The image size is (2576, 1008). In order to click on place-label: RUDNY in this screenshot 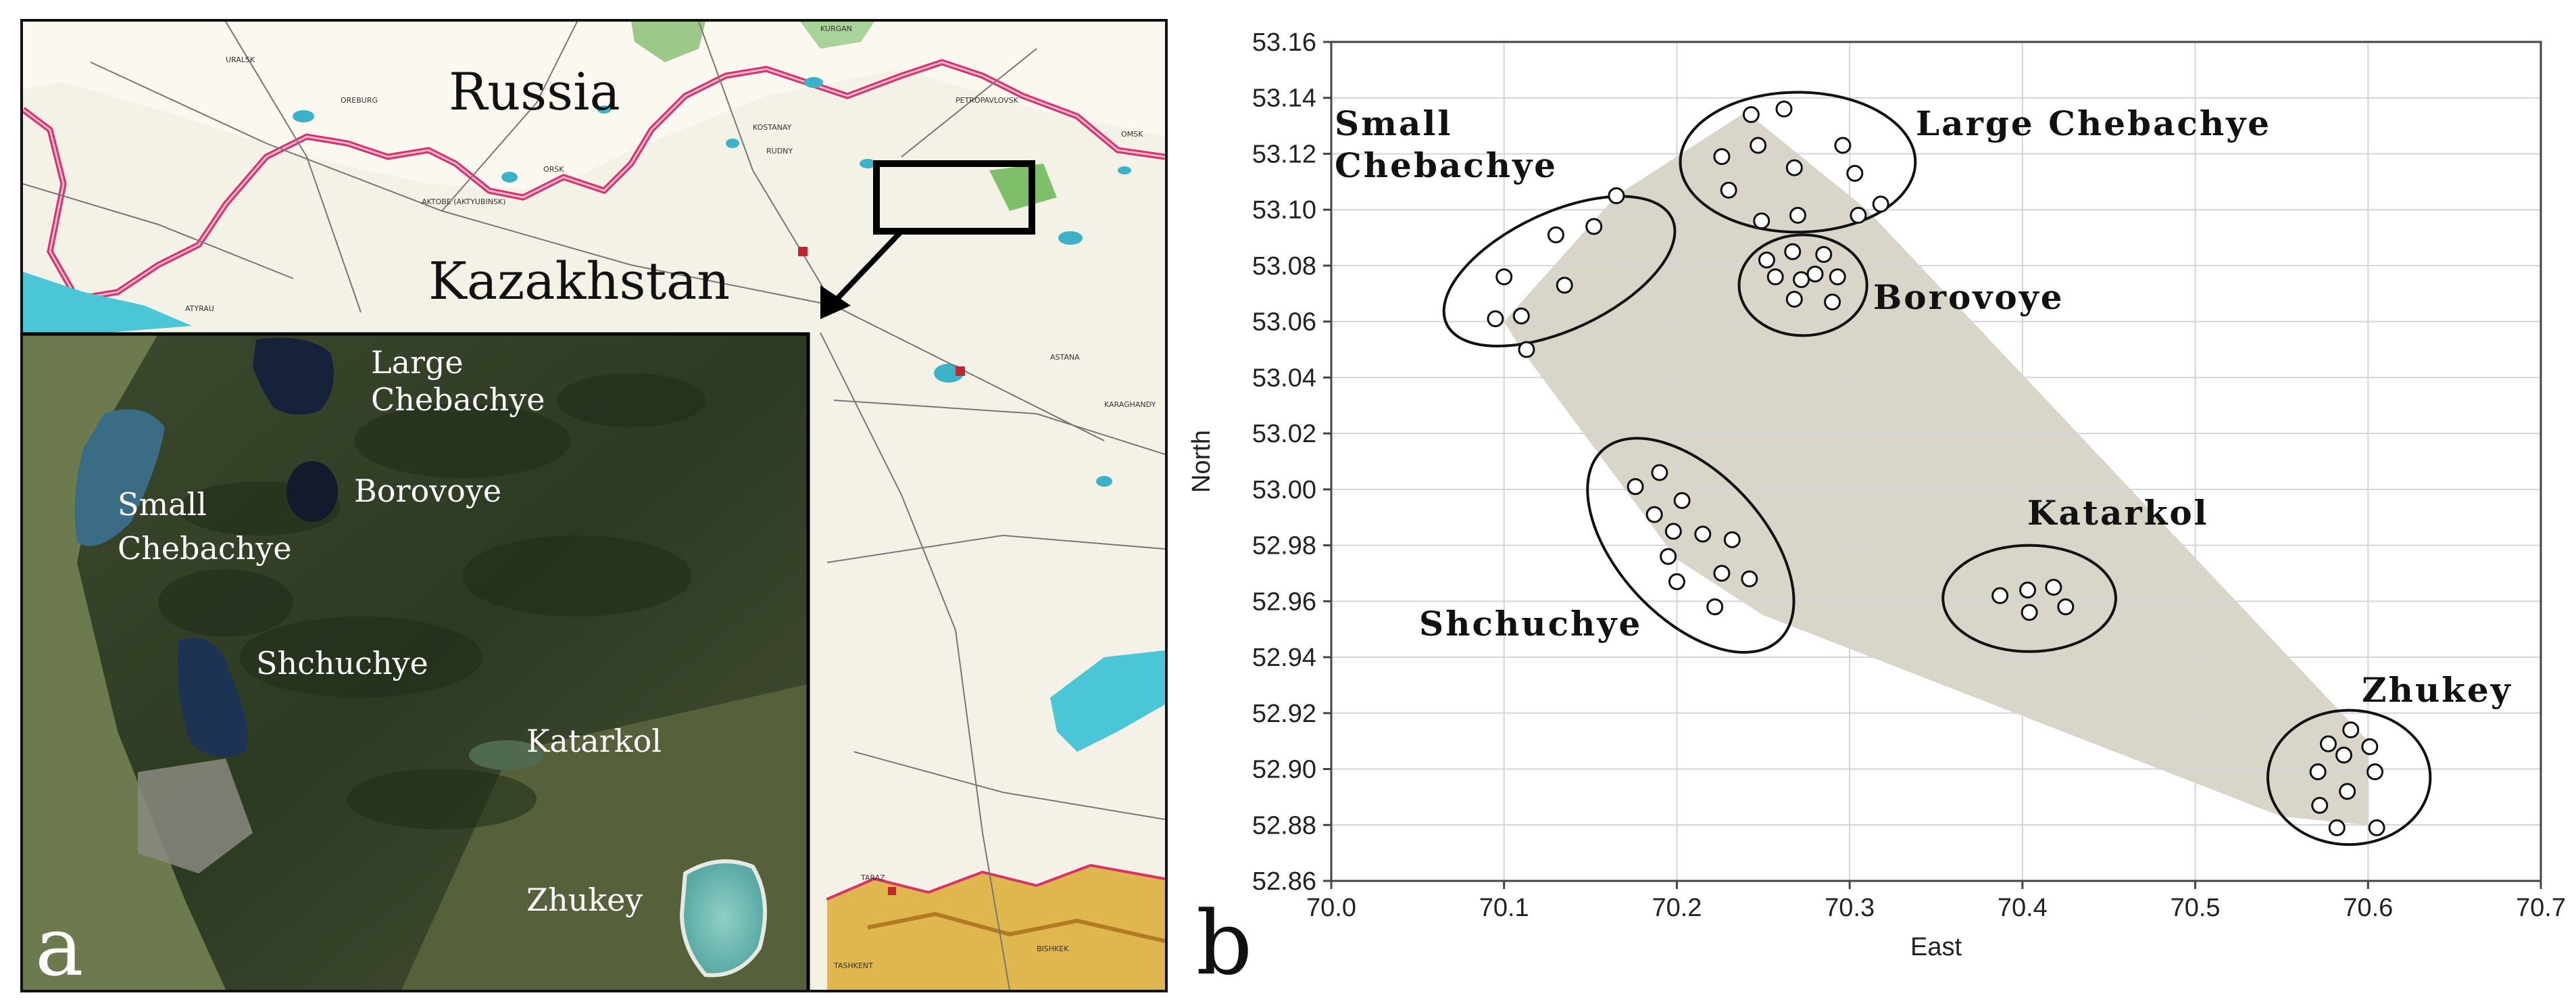, I will do `click(780, 151)`.